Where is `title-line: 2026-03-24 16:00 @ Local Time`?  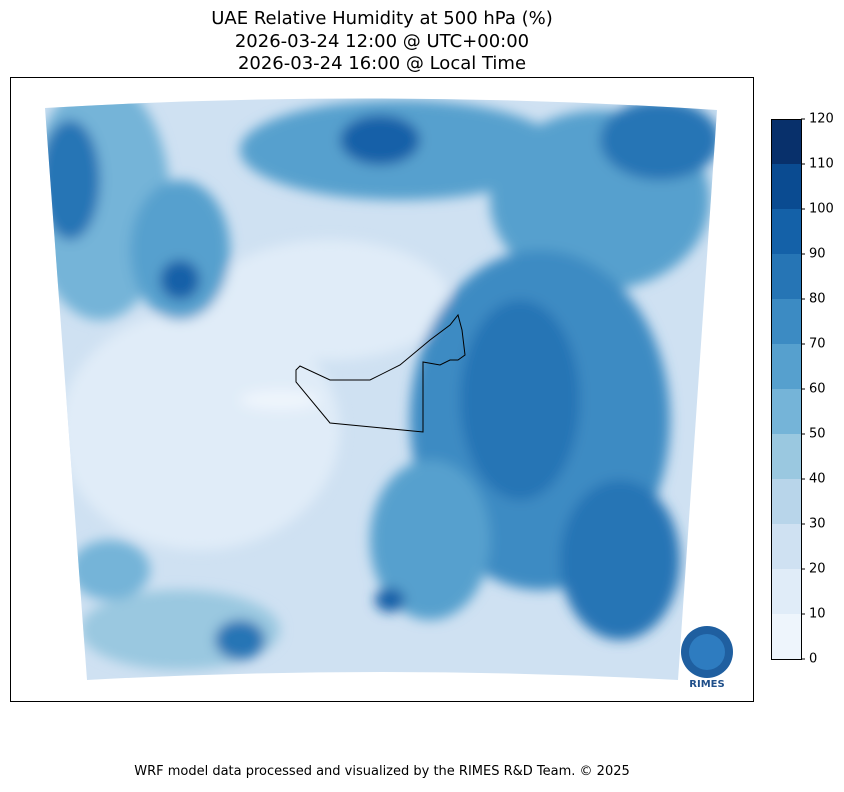
title-line: 2026-03-24 16:00 @ Local Time is located at coordinates (382, 63).